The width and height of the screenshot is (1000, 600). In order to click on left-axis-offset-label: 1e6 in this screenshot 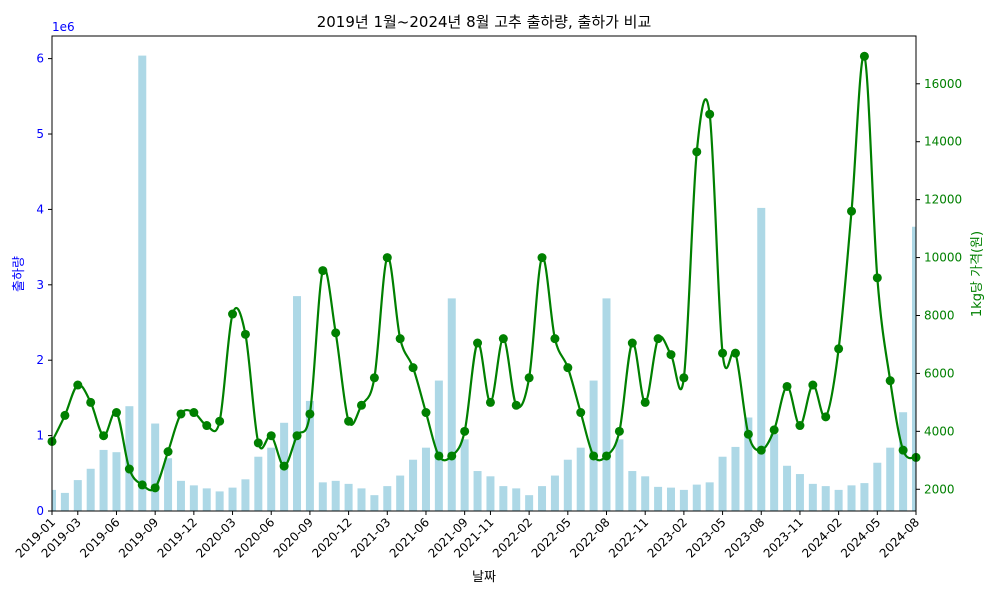, I will do `click(63, 27)`.